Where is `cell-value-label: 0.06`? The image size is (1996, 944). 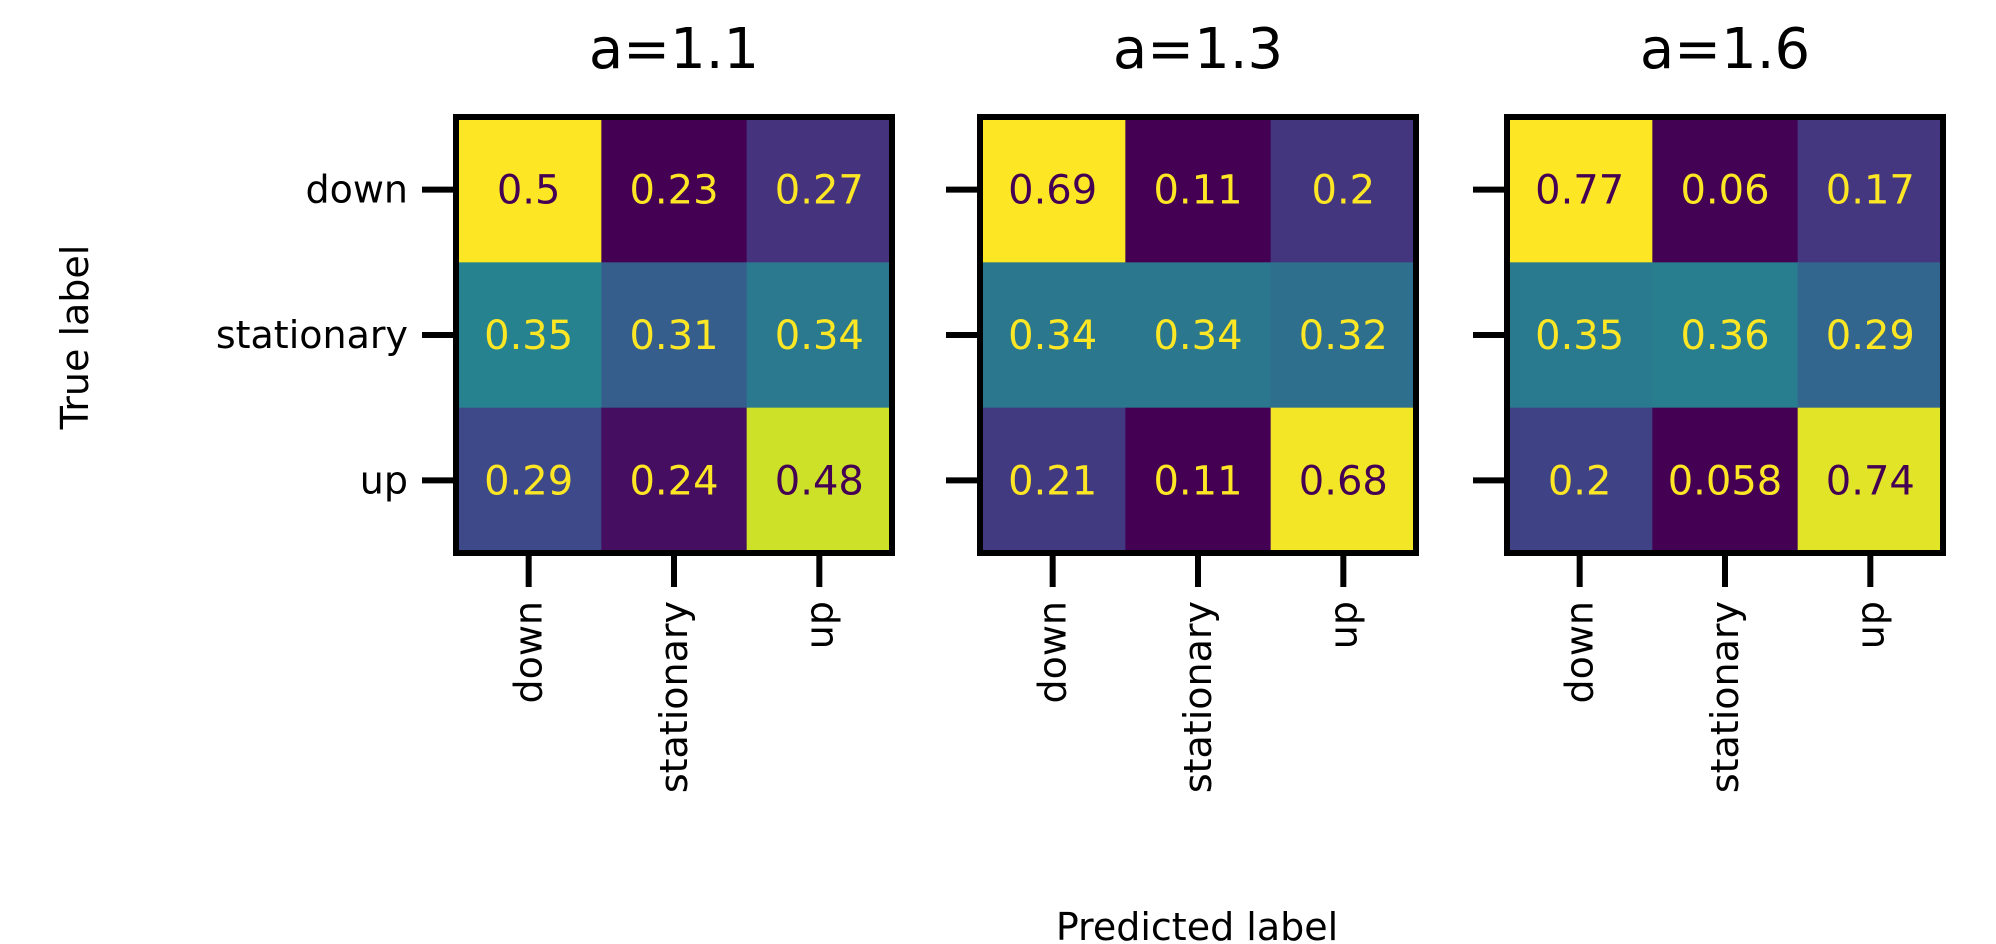 cell-value-label: 0.06 is located at coordinates (1724, 191).